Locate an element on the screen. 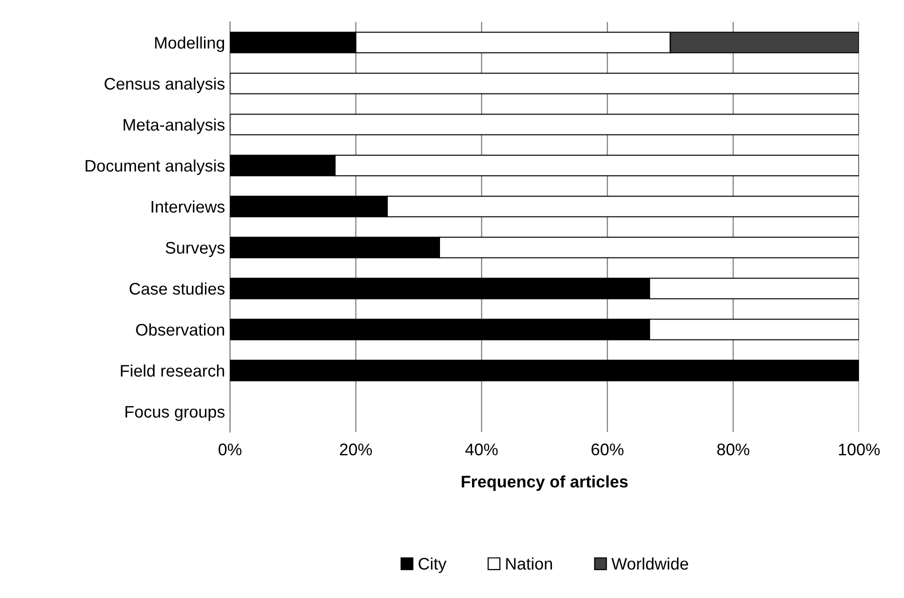  y-tick-label: Census analysis is located at coordinates (164, 85).